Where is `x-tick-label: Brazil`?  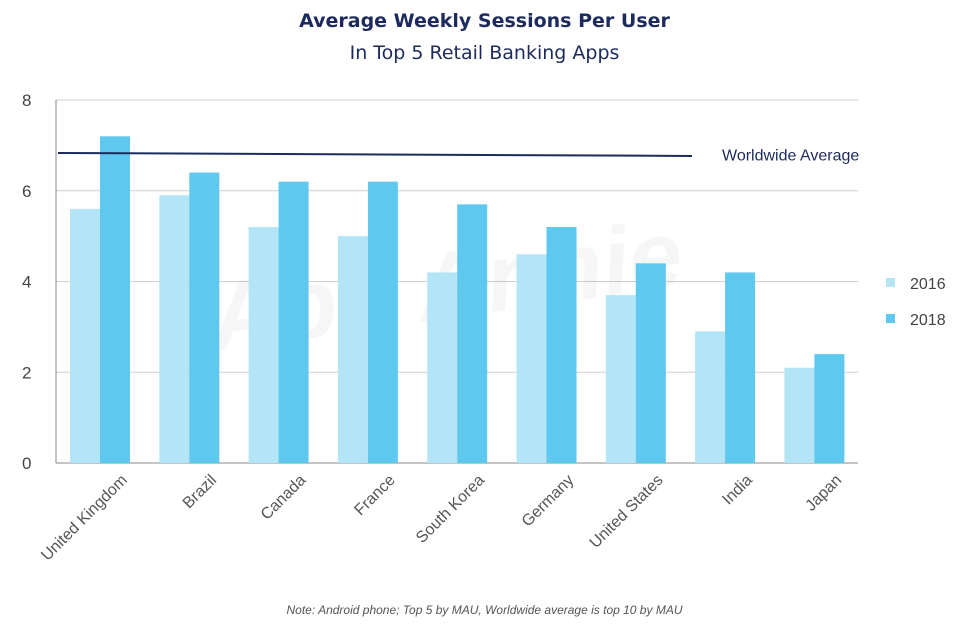
x-tick-label: Brazil is located at coordinates (200, 492).